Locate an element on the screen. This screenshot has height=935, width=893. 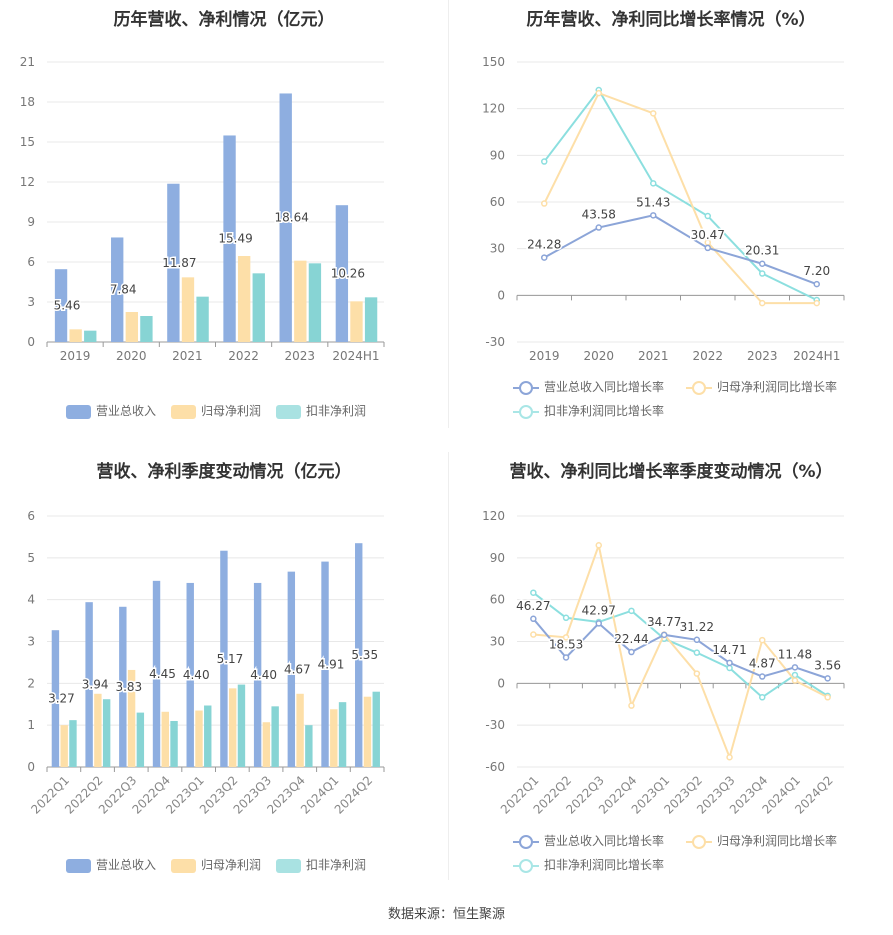
data-label: 31.22 is located at coordinates (697, 627).